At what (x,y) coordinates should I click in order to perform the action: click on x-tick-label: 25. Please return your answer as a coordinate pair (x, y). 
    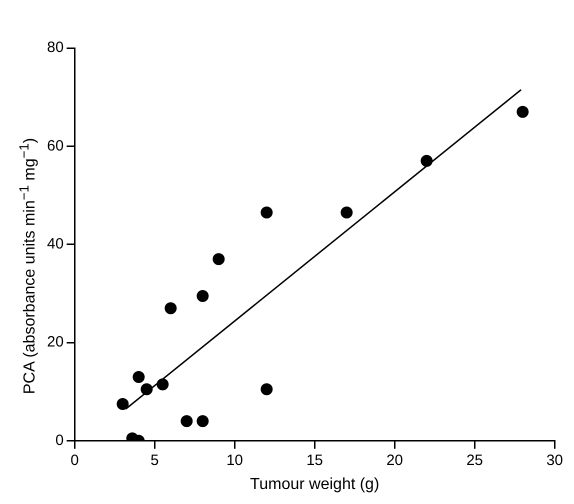
    Looking at the image, I should click on (475, 460).